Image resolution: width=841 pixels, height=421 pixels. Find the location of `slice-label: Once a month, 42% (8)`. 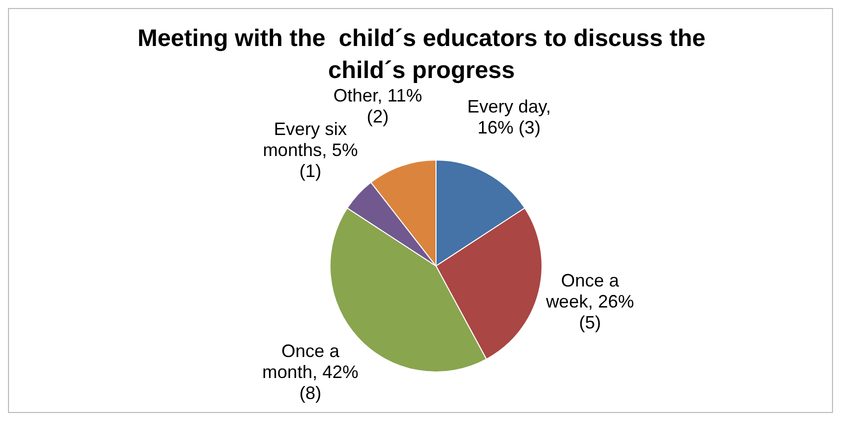

slice-label: Once a month, 42% (8) is located at coordinates (310, 372).